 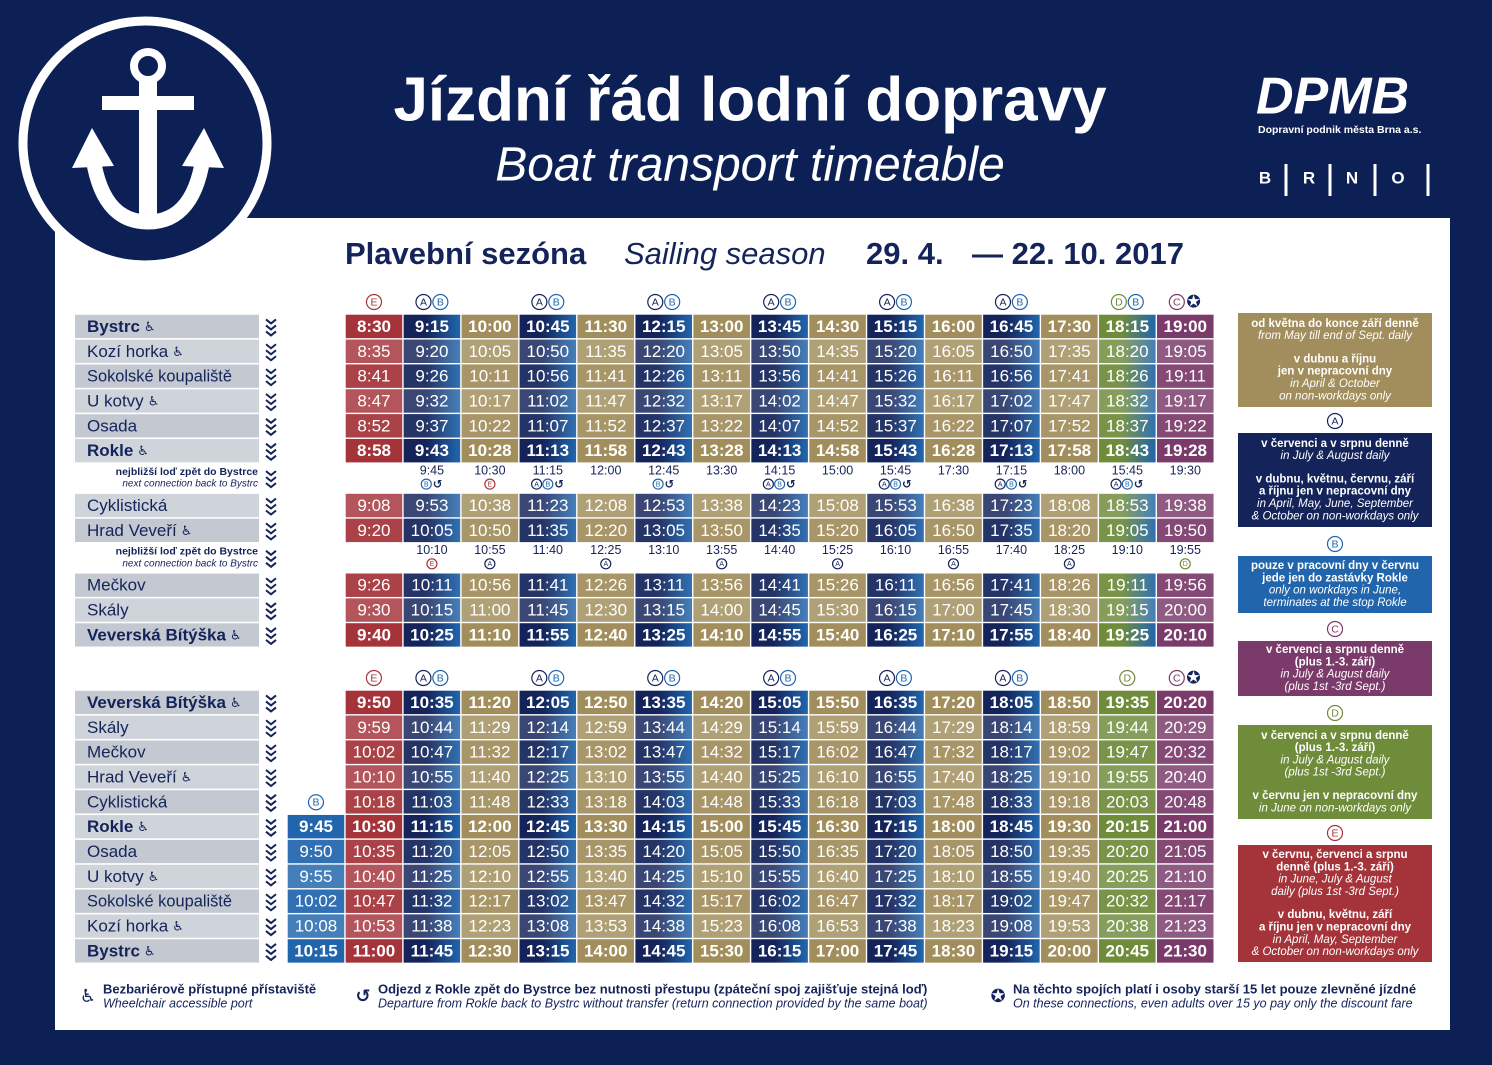 I want to click on departure-time: 12:17, so click(x=548, y=752).